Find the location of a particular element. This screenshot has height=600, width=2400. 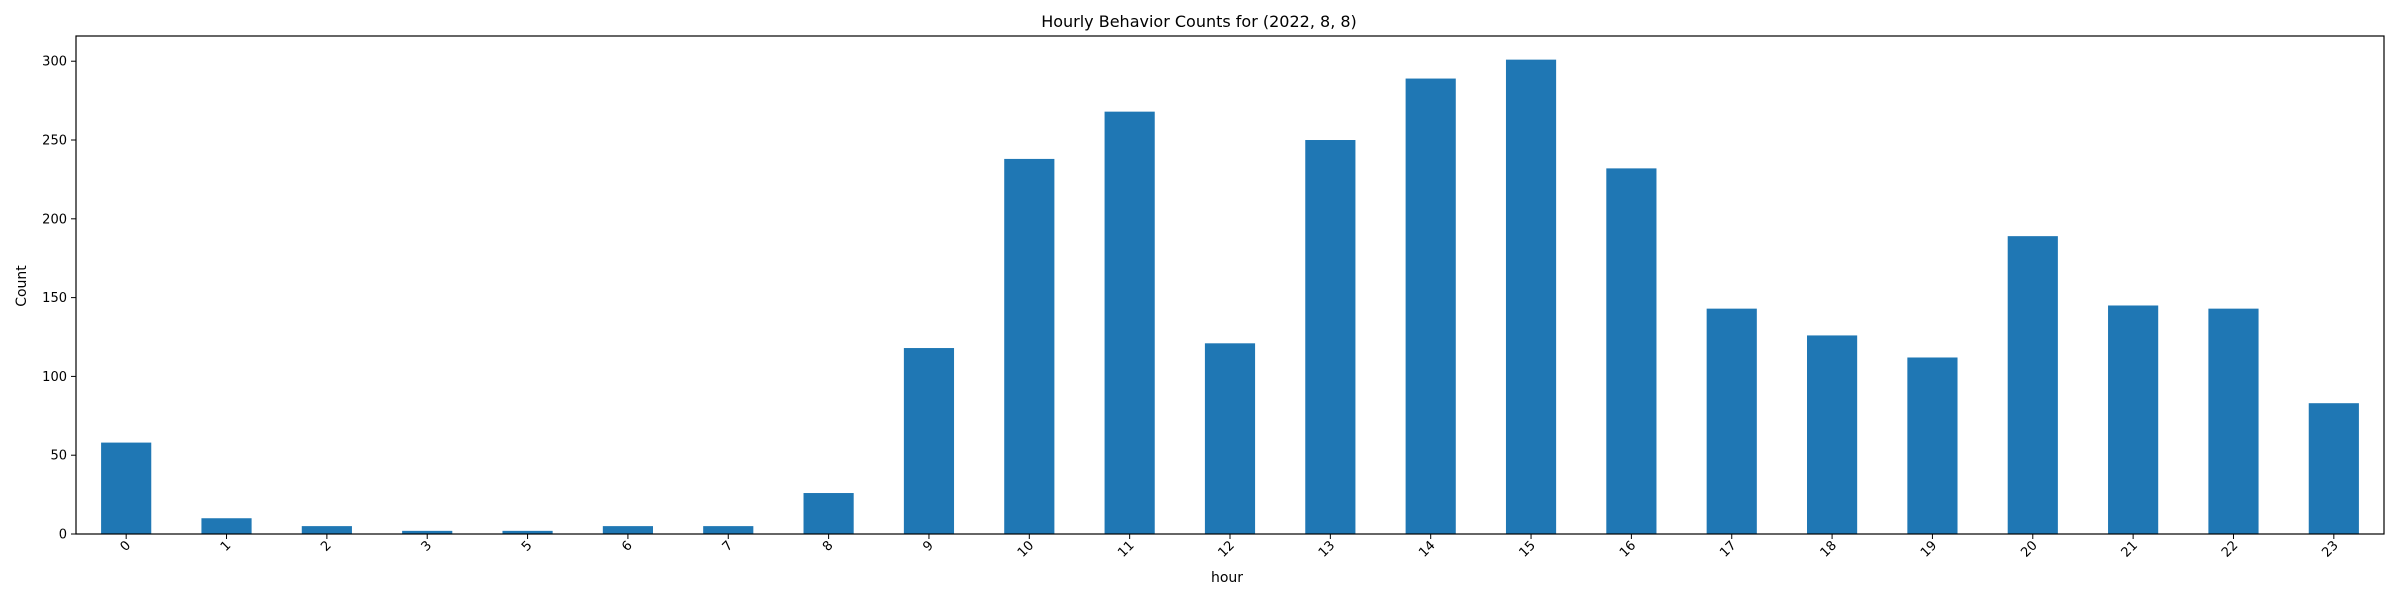

x-tick-label-20: 20 is located at coordinates (2029, 549).